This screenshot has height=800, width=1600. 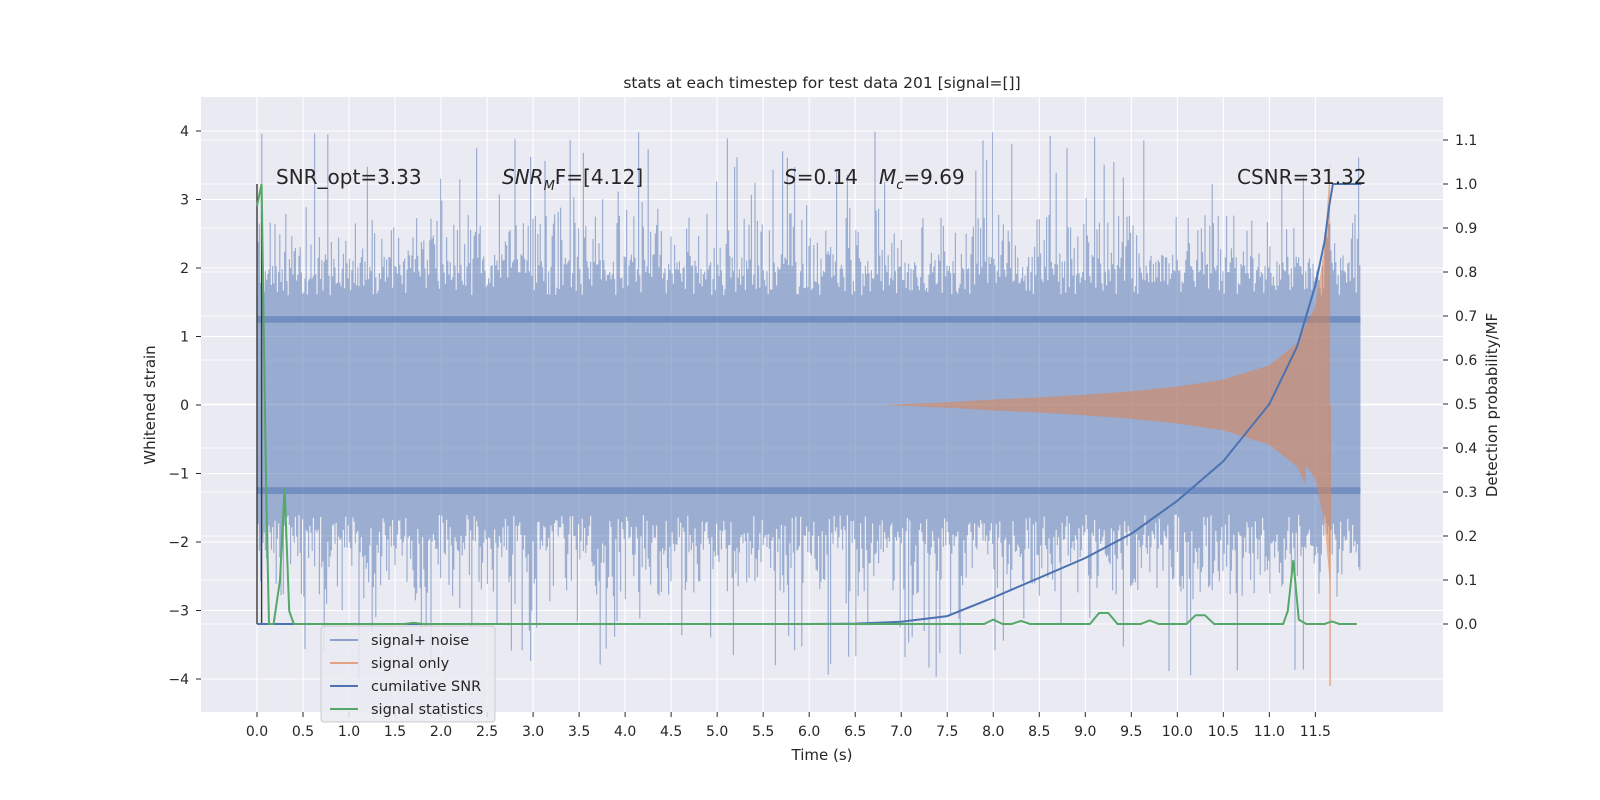 I want to click on x-tick-label: 3.5, so click(x=579, y=732).